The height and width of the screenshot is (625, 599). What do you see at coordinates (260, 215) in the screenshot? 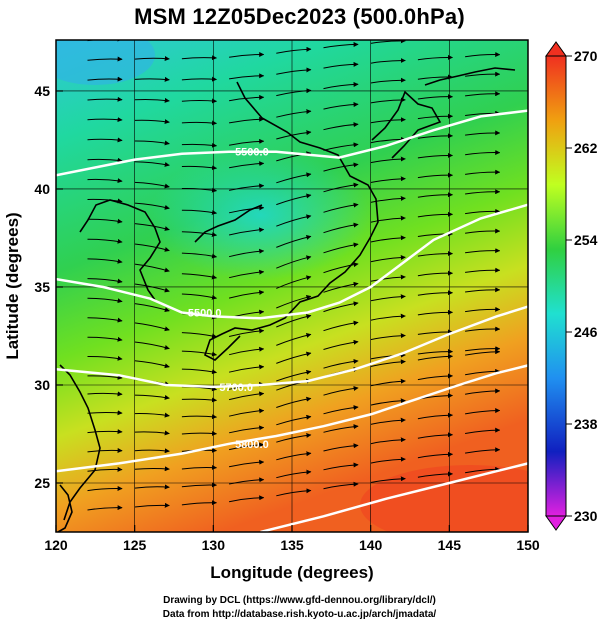
I see `cold-core` at bounding box center [260, 215].